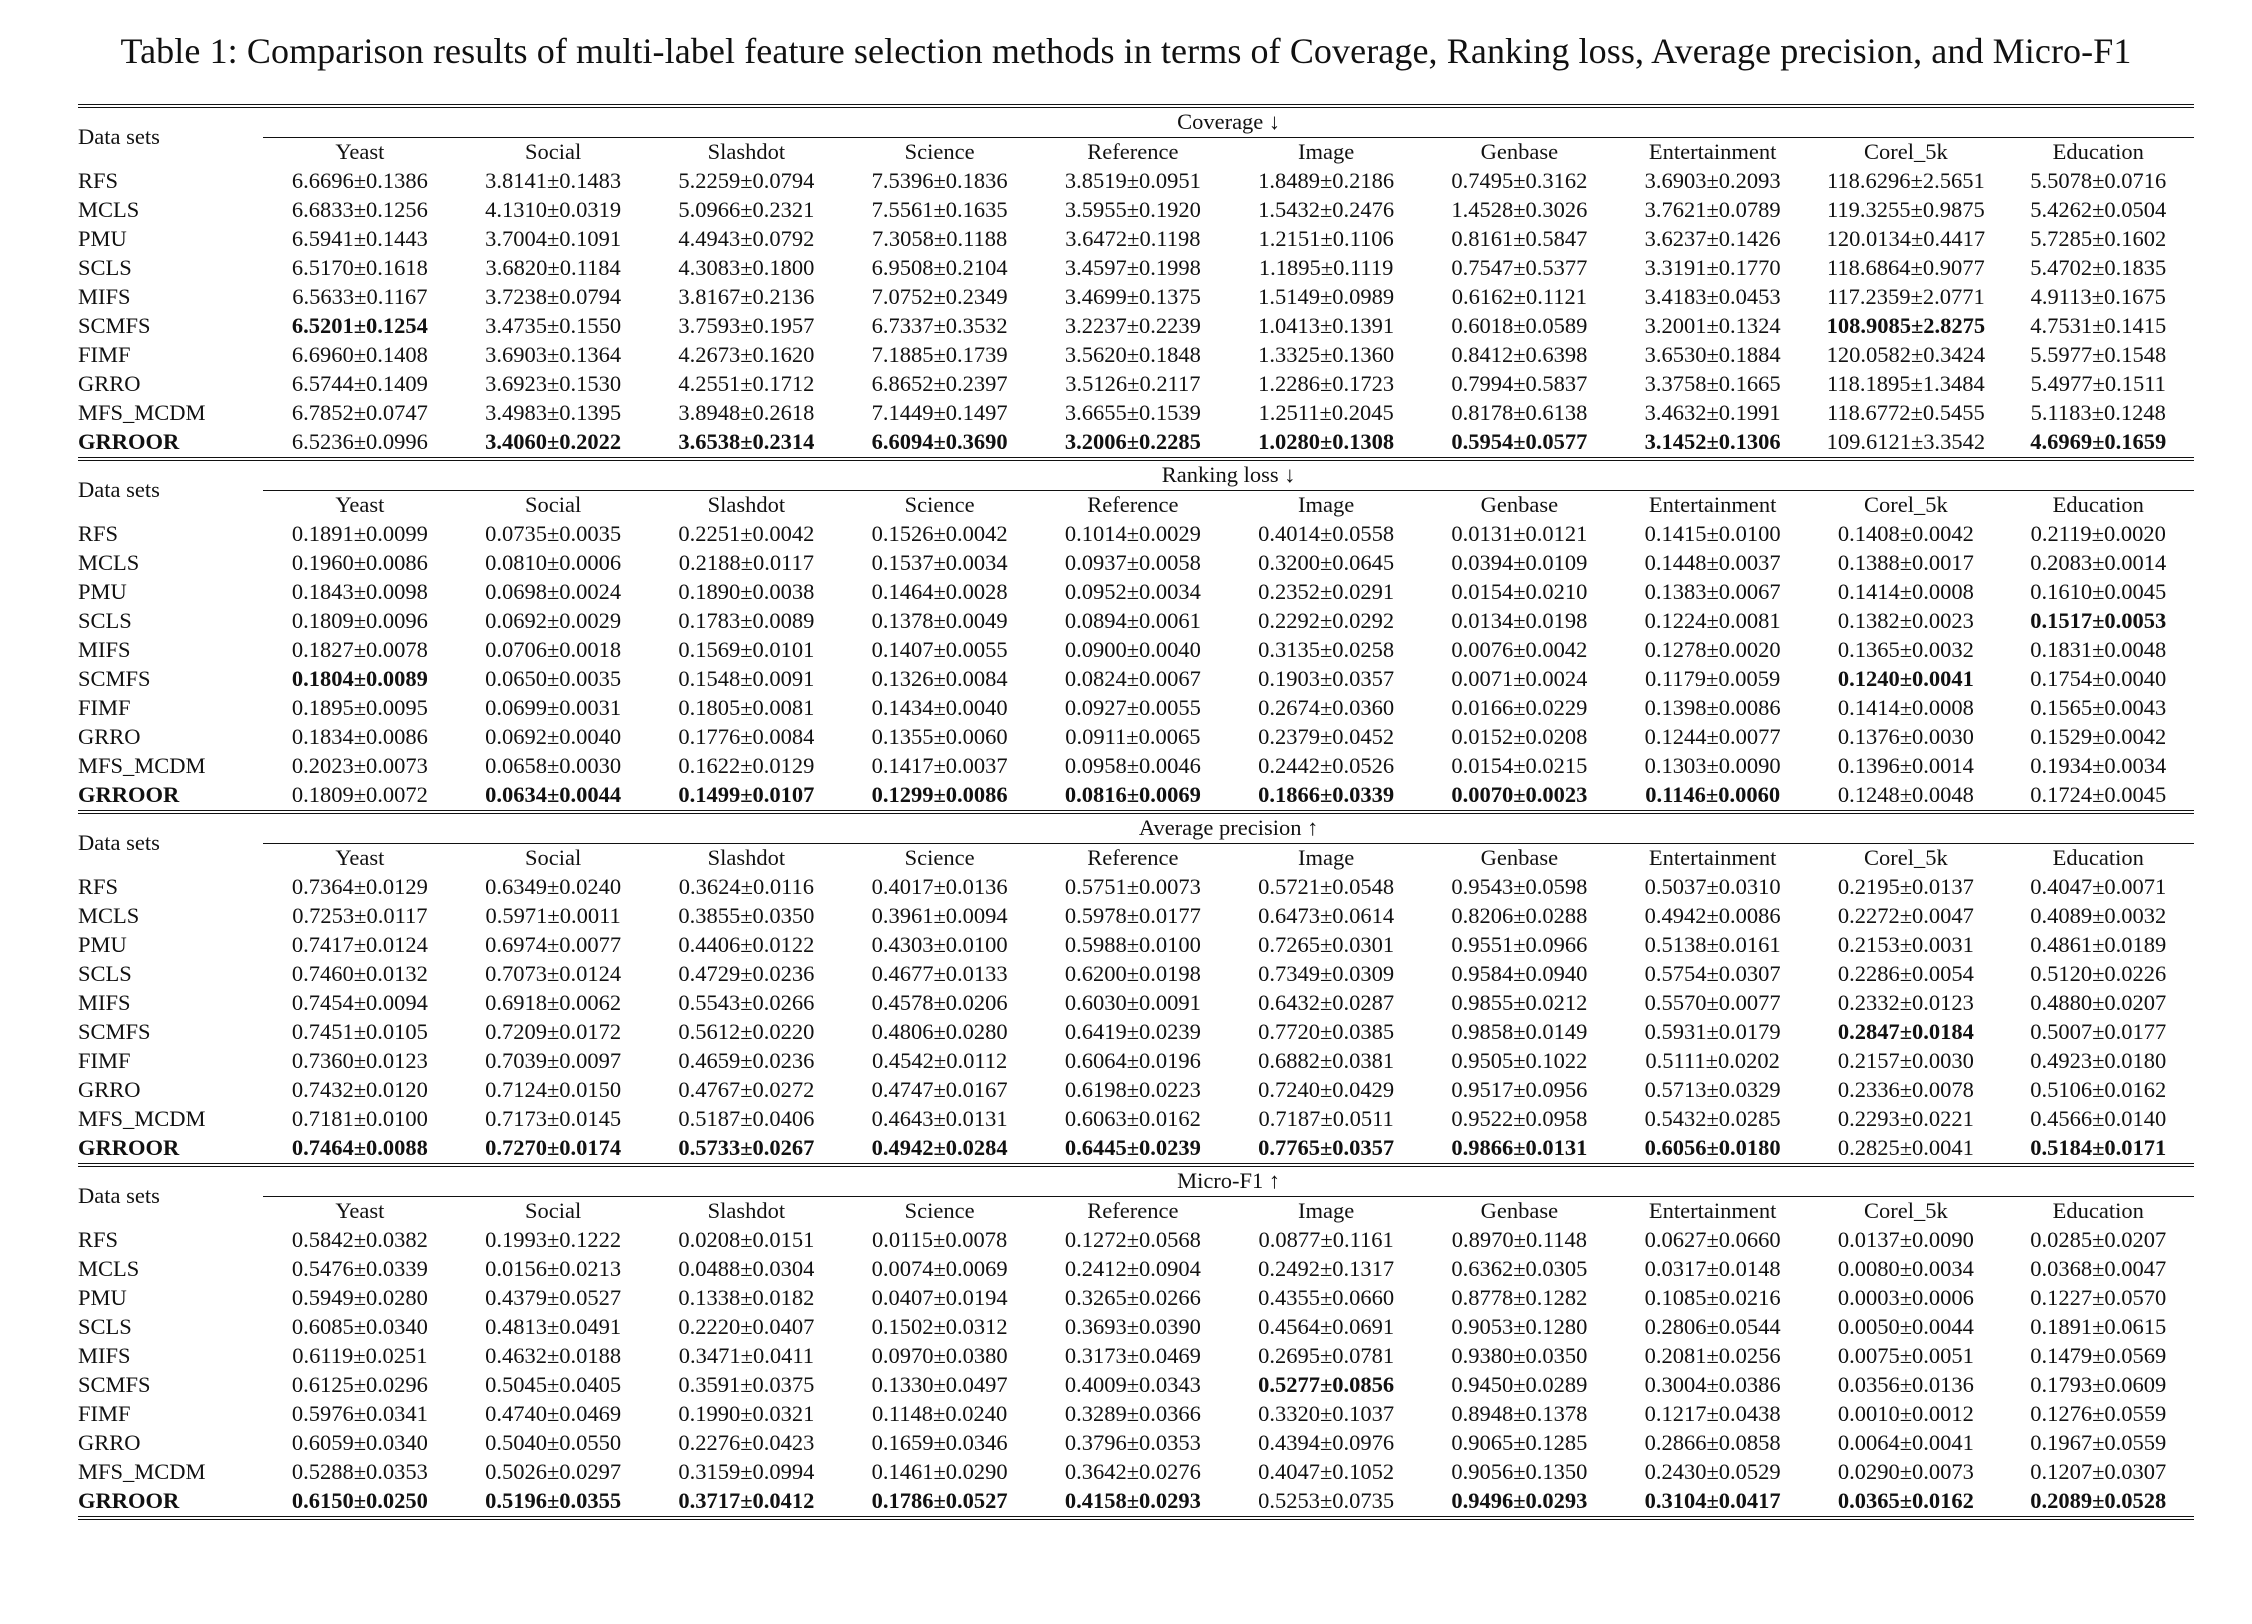 The width and height of the screenshot is (2252, 1624). What do you see at coordinates (397, 1061) in the screenshot?
I see `std-value: 0.0123` at bounding box center [397, 1061].